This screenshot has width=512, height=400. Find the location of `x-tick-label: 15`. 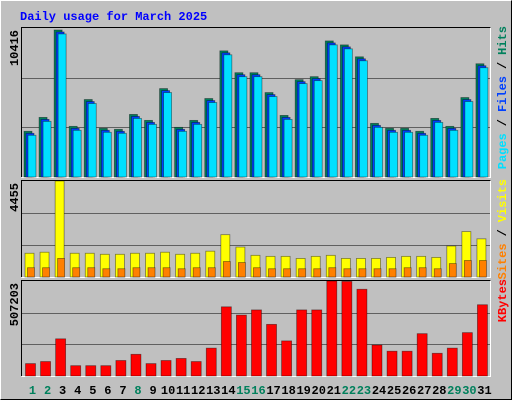

x-tick-label: 15 is located at coordinates (243, 391).